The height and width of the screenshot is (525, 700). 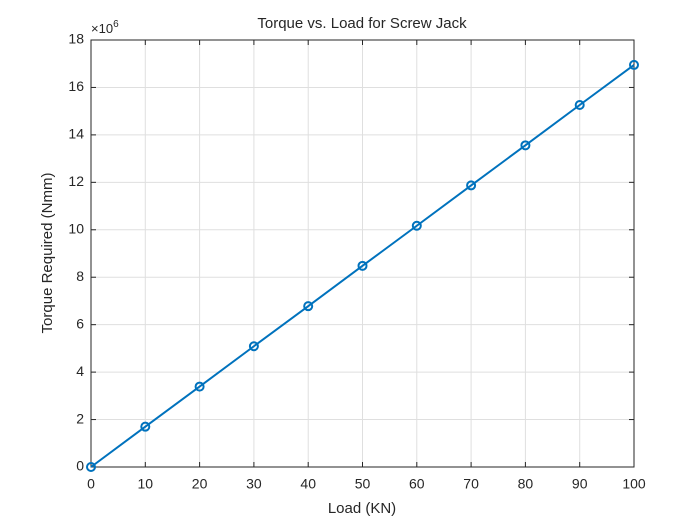 I want to click on y-tick-label: 10, so click(x=76, y=228).